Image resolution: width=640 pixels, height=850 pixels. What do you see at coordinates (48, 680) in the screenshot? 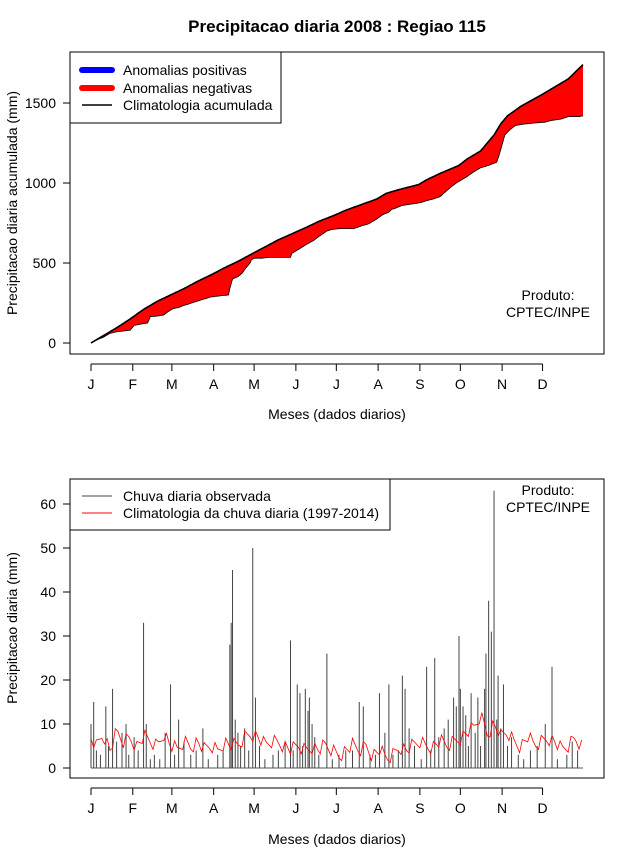
I see `daily-ytick-label: 20` at bounding box center [48, 680].